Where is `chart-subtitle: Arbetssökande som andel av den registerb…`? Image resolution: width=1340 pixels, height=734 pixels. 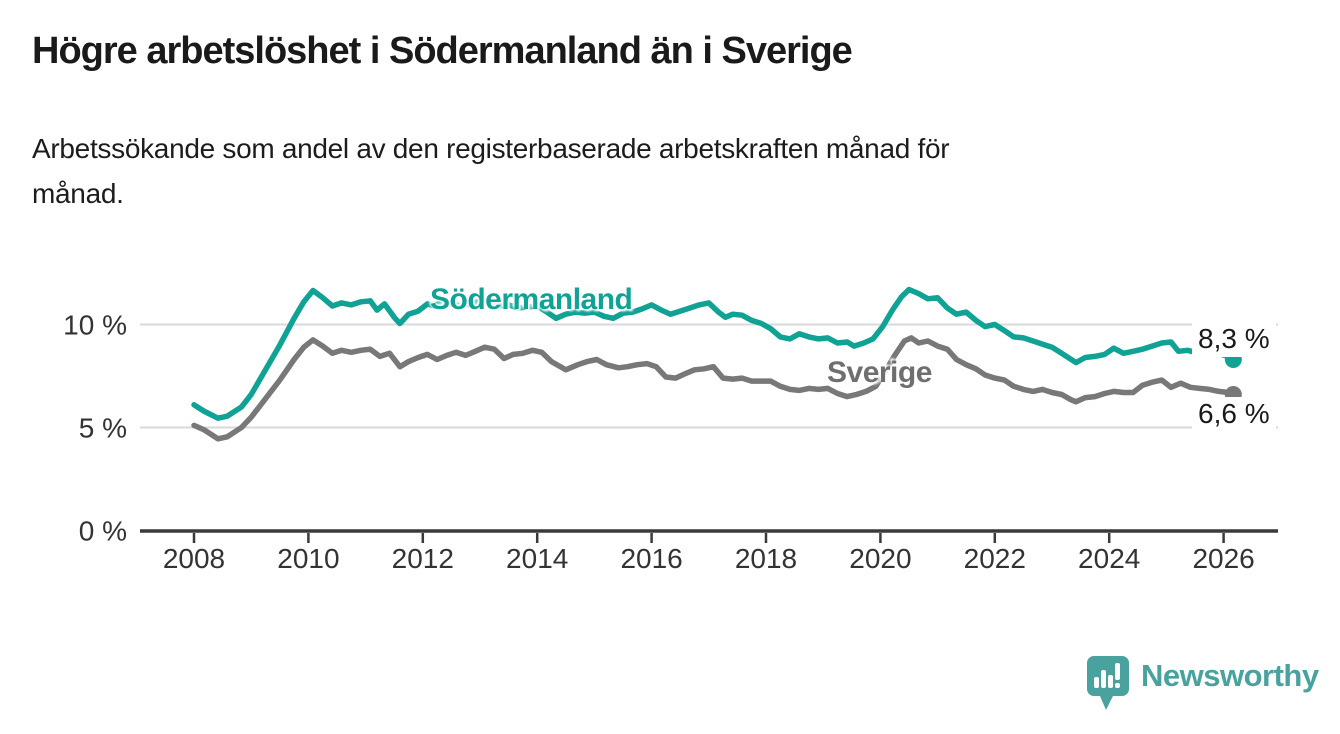 chart-subtitle: Arbetssökande som andel av den registerb… is located at coordinates (491, 171).